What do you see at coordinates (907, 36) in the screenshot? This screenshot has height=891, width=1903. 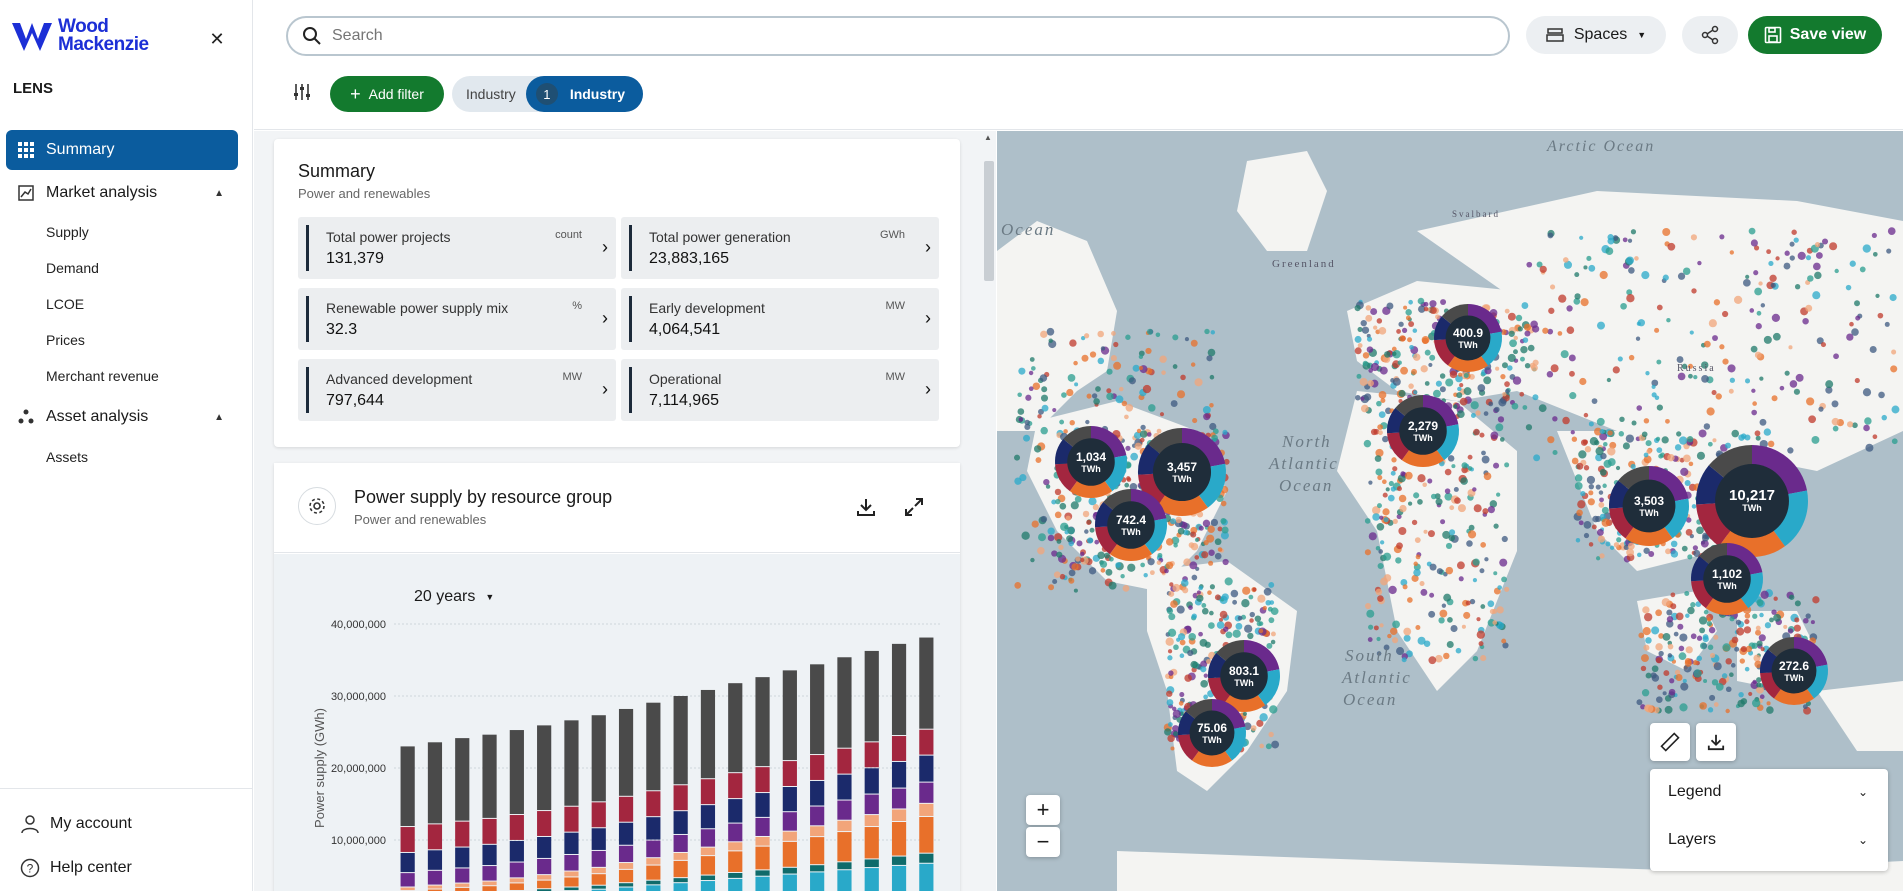 I see `search-input` at bounding box center [907, 36].